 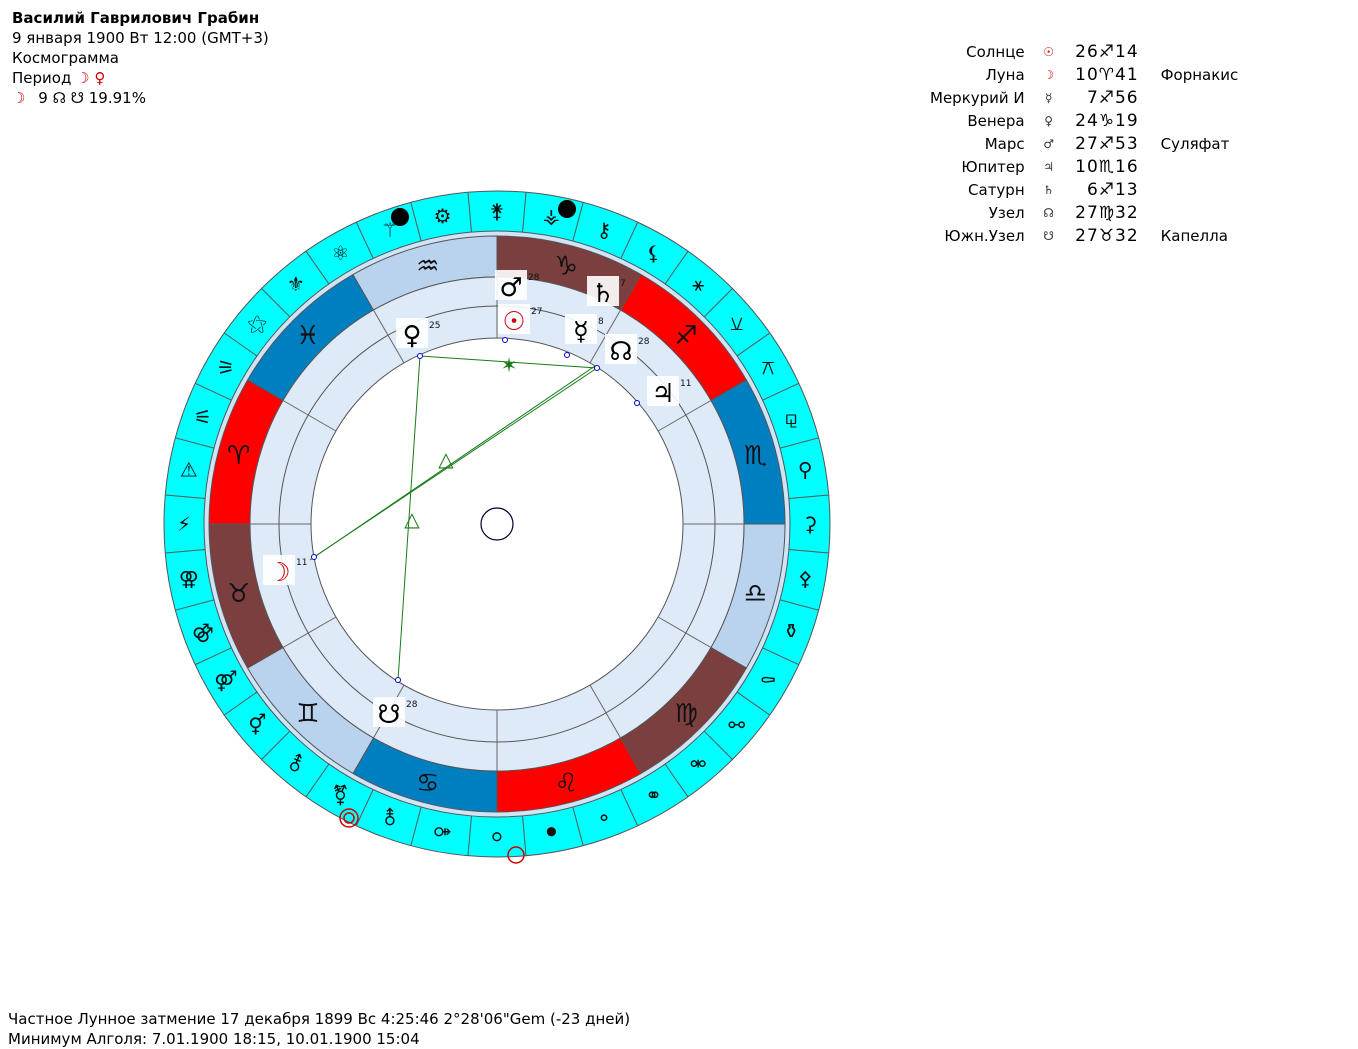 I want to click on planet-glyph-icon: ♄, so click(x=1049, y=189).